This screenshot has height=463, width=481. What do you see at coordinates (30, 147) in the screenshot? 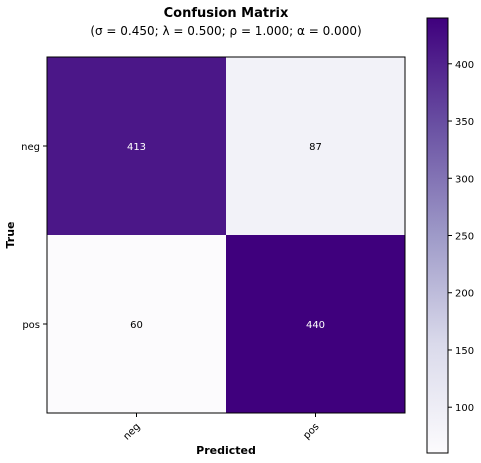
I see `y-tick-label: neg` at bounding box center [30, 147].